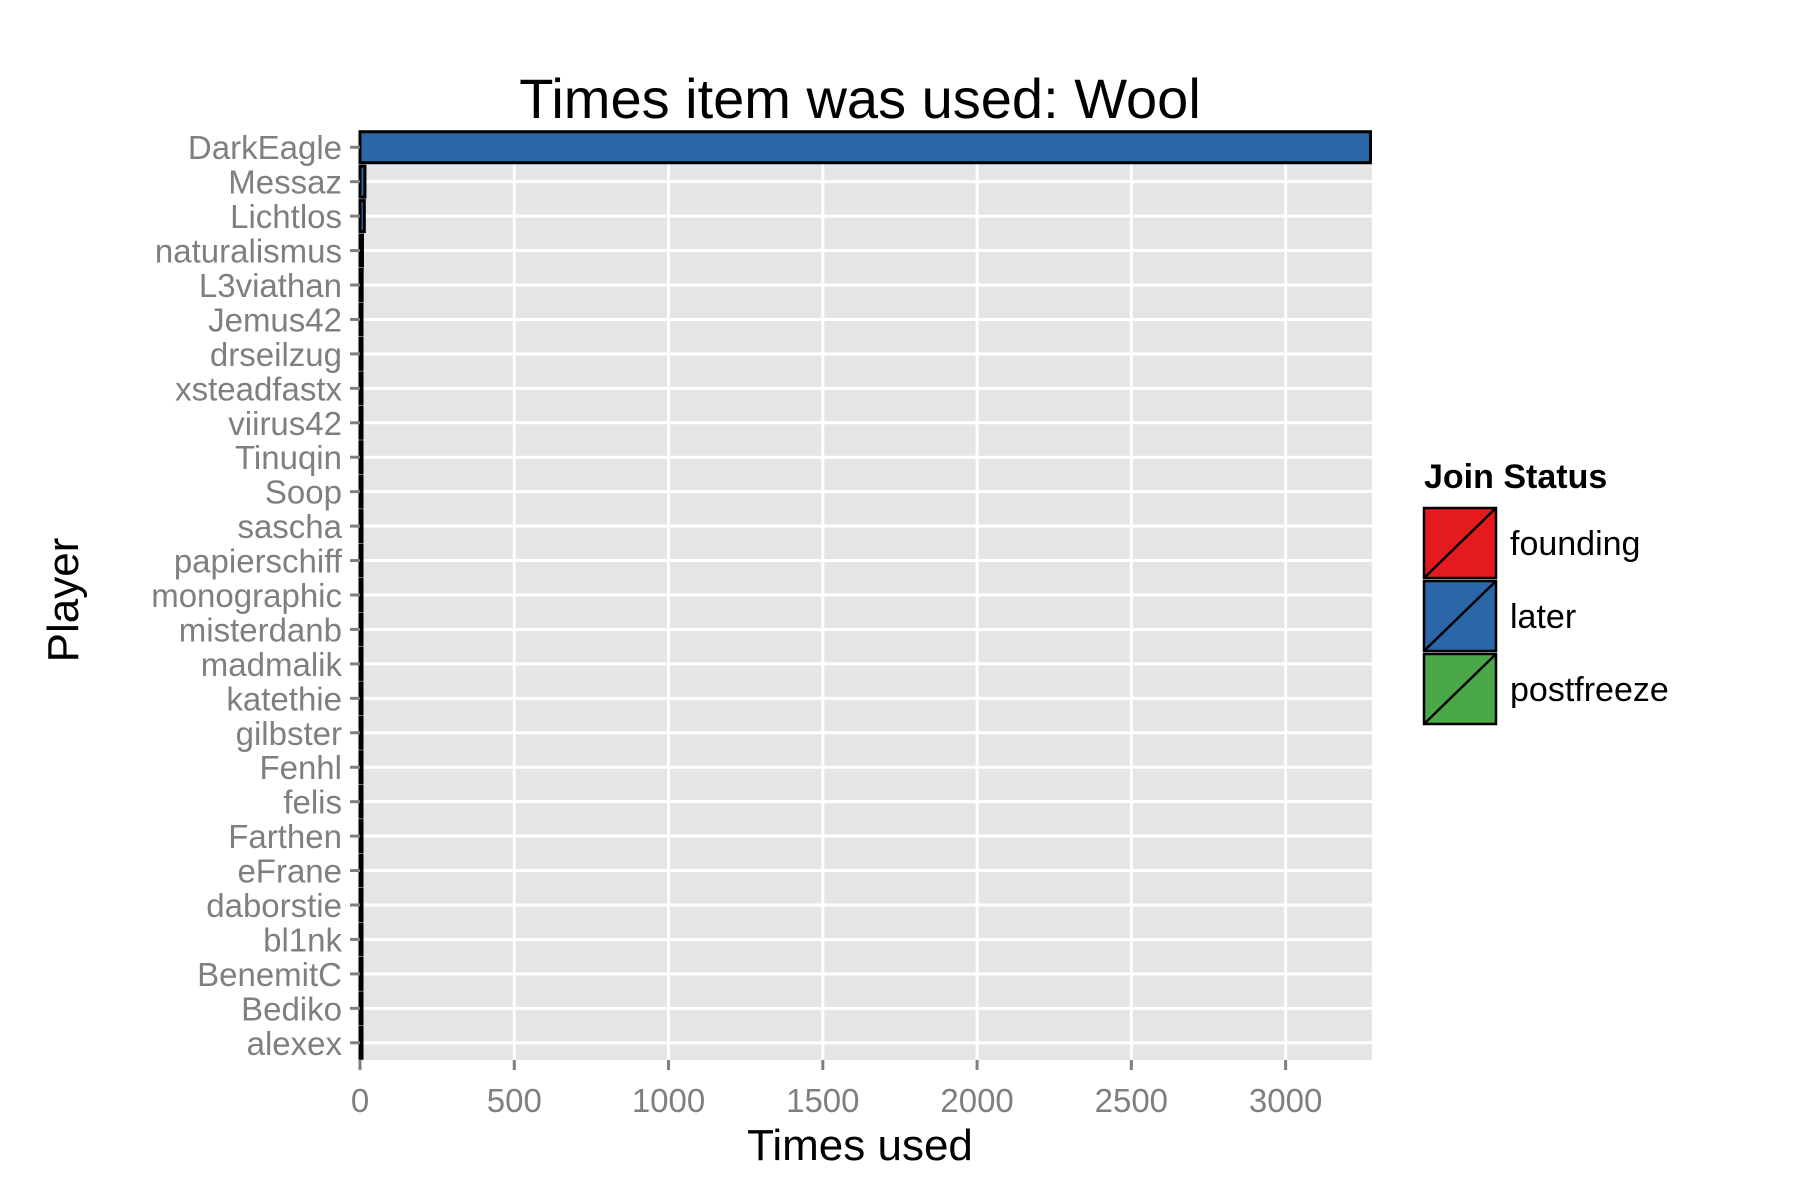 The height and width of the screenshot is (1200, 1800). Describe the element at coordinates (860, 1145) in the screenshot. I see `x-axis-title: Times used` at that location.